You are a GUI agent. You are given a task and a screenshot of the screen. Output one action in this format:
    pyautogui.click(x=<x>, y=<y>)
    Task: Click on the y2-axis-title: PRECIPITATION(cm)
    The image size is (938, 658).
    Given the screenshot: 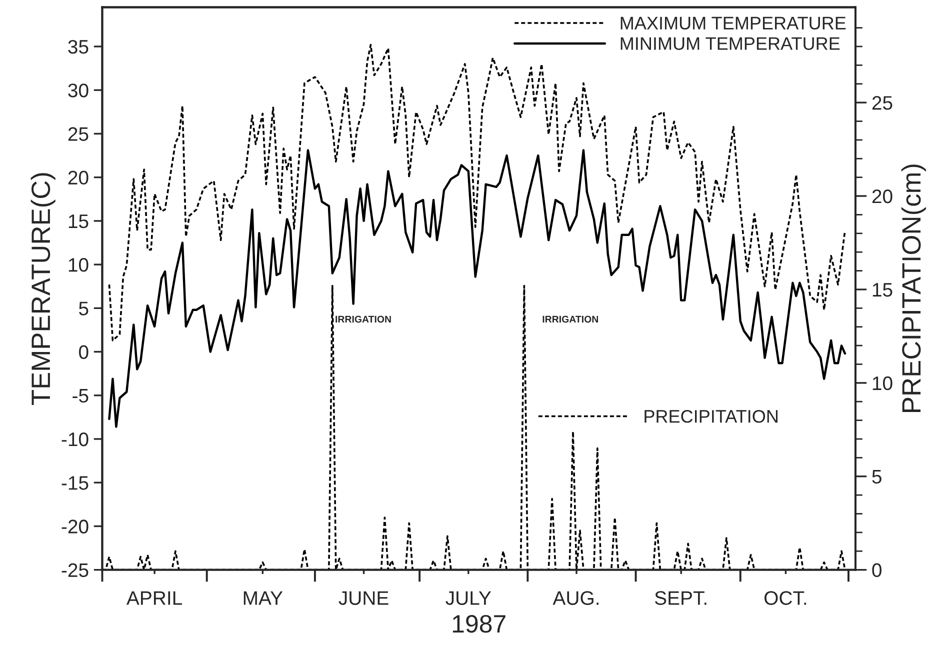 What is the action you would take?
    pyautogui.click(x=913, y=288)
    